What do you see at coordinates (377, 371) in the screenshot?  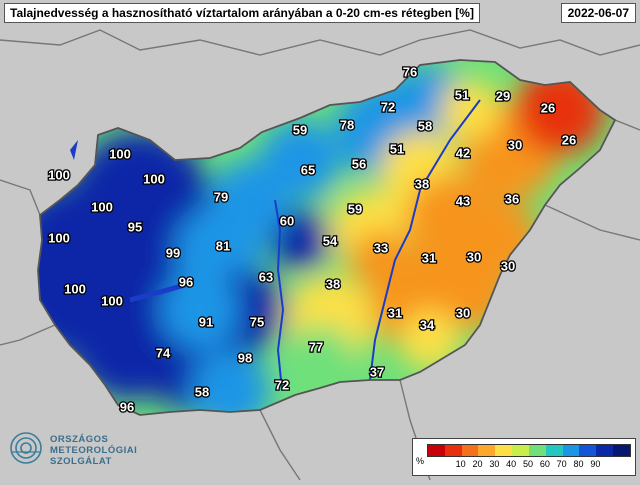 I see `moisture-value-label: 37` at bounding box center [377, 371].